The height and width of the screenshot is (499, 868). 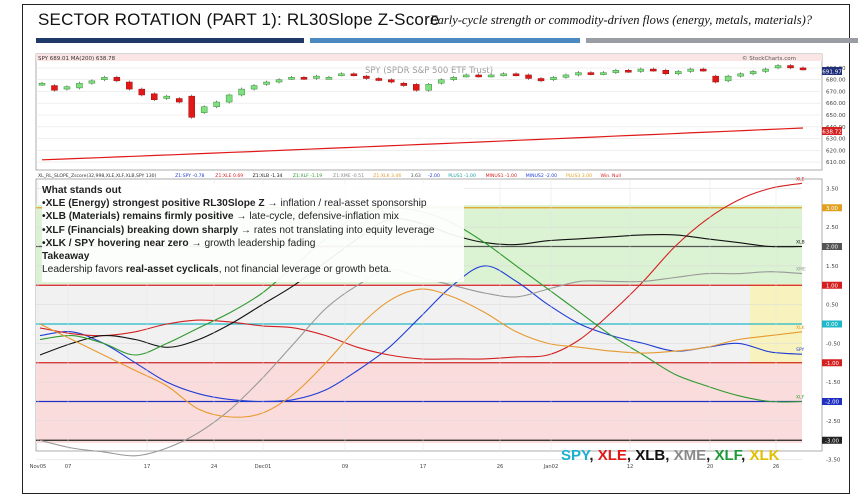 I want to click on z-band-tag-value: -2.00, so click(x=832, y=403).